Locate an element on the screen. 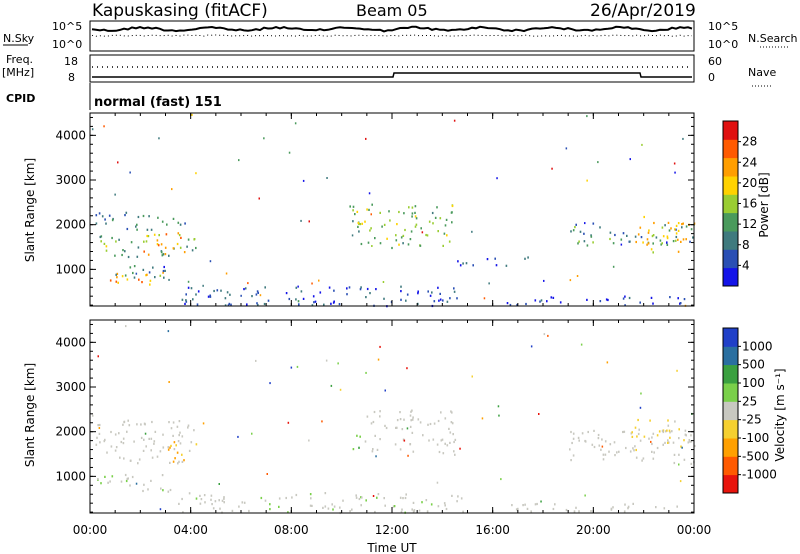 The width and height of the screenshot is (800, 554). x-tick-label: 12:00 is located at coordinates (392, 530).